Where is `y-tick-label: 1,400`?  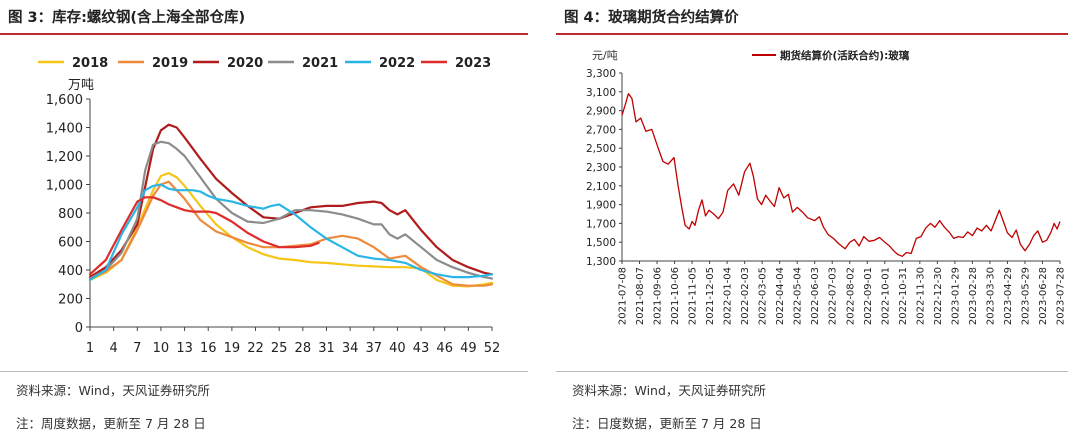
y-tick-label: 1,400 is located at coordinates (64, 129).